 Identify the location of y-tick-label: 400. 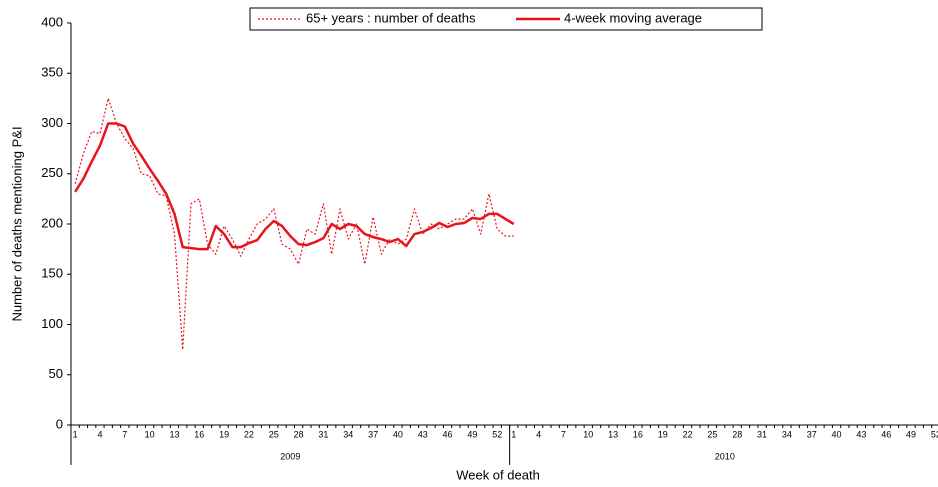
(52, 21).